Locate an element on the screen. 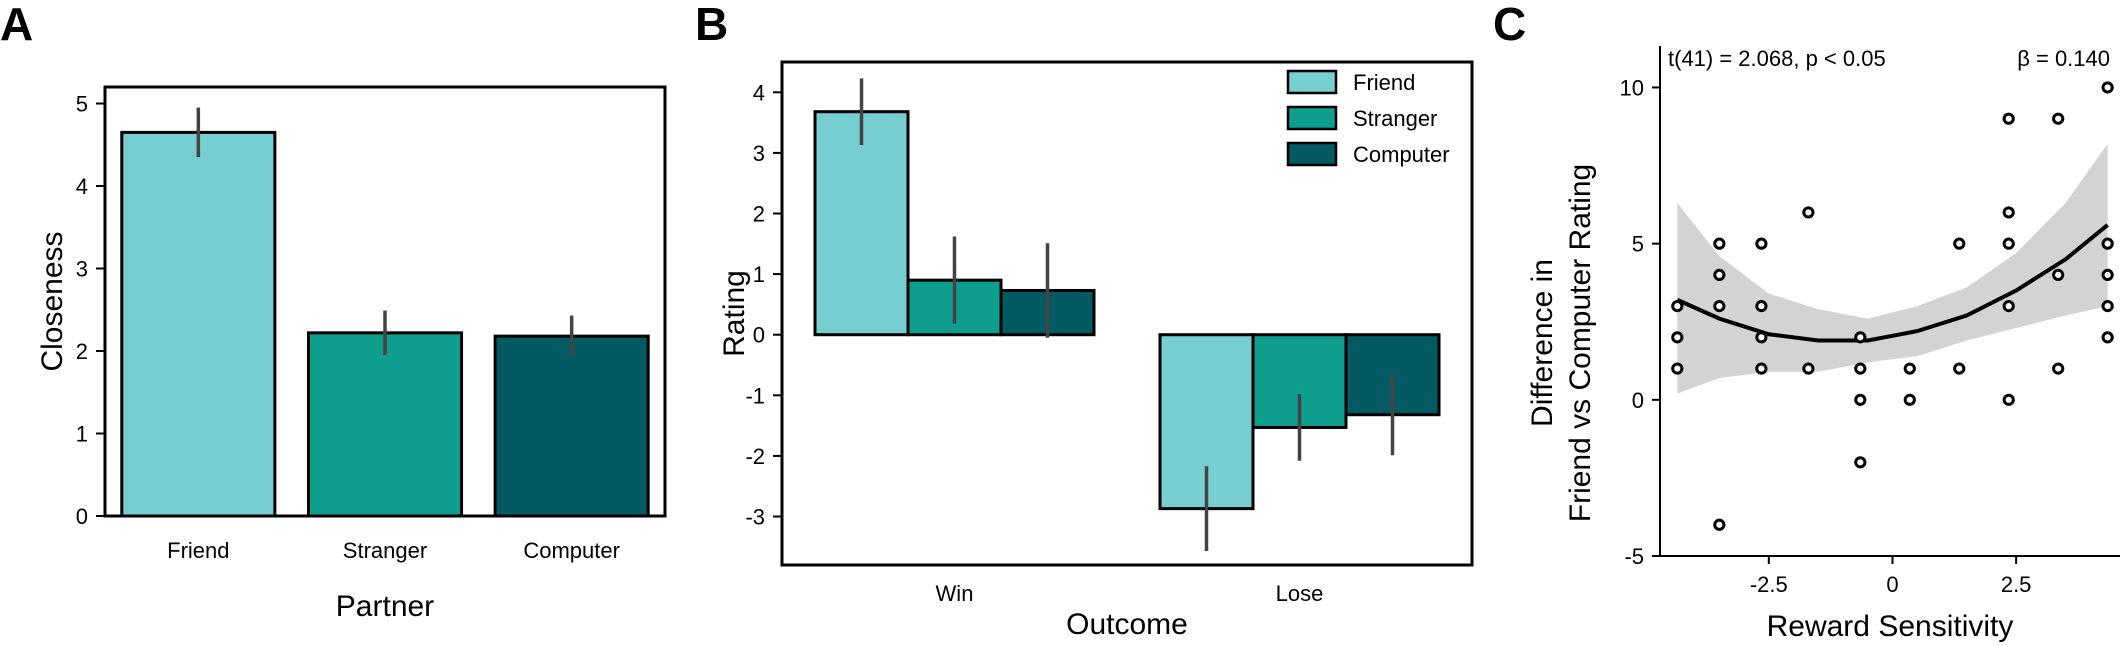  x-axis-title: Outcome is located at coordinates (1127, 624).